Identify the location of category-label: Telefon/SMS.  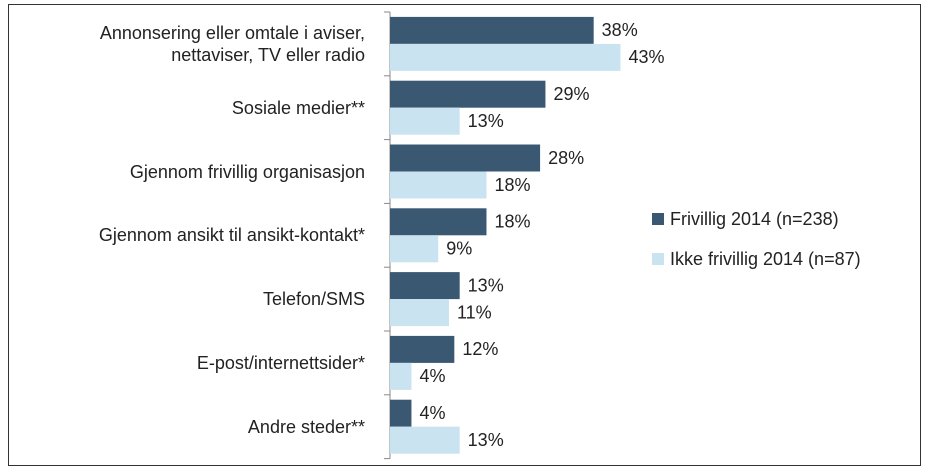
(313, 299).